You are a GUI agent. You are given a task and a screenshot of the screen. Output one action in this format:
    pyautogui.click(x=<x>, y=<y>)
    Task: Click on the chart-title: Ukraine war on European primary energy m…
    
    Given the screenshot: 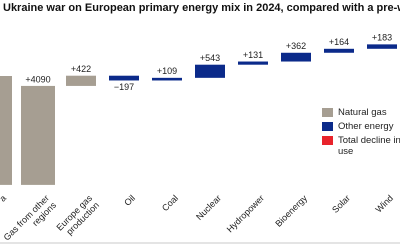 What is the action you would take?
    pyautogui.click(x=201, y=8)
    